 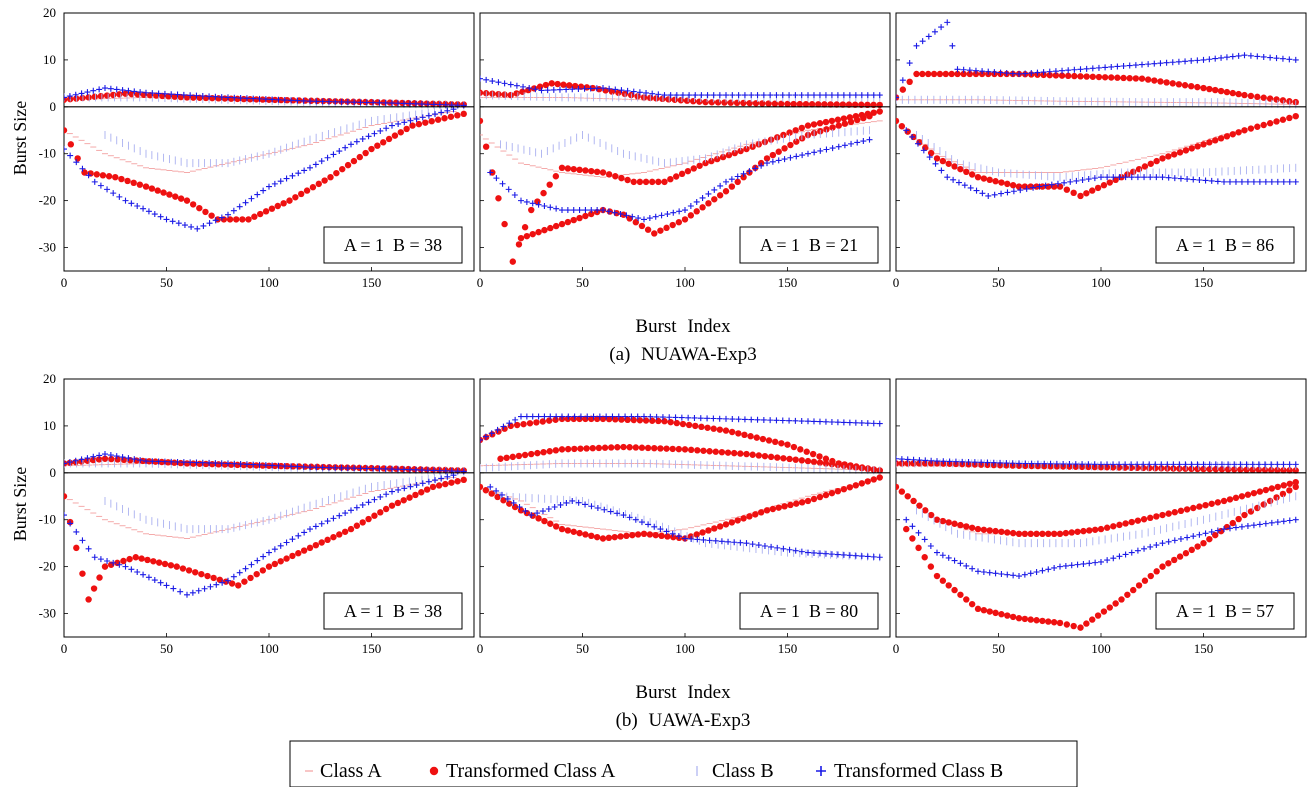 I want to click on y-tick-label: -10, so click(x=47, y=153).